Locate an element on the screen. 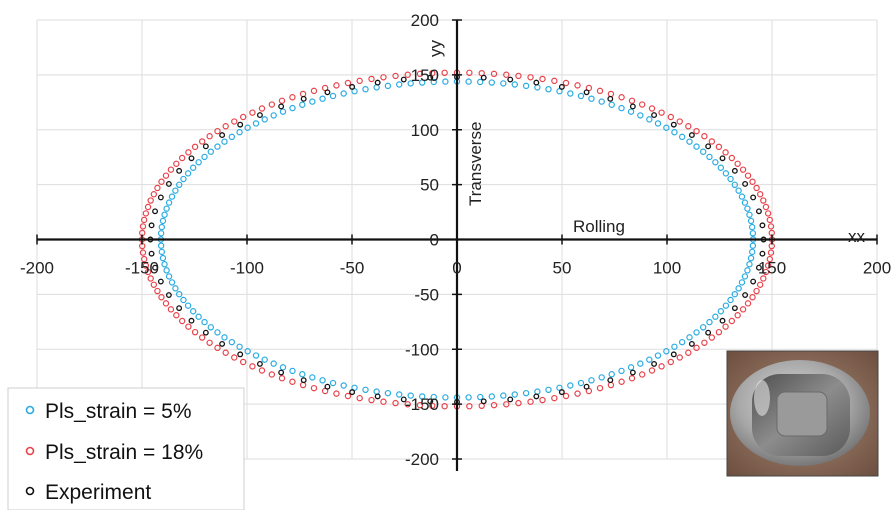  rolling-annotation: Rolling is located at coordinates (599, 226).